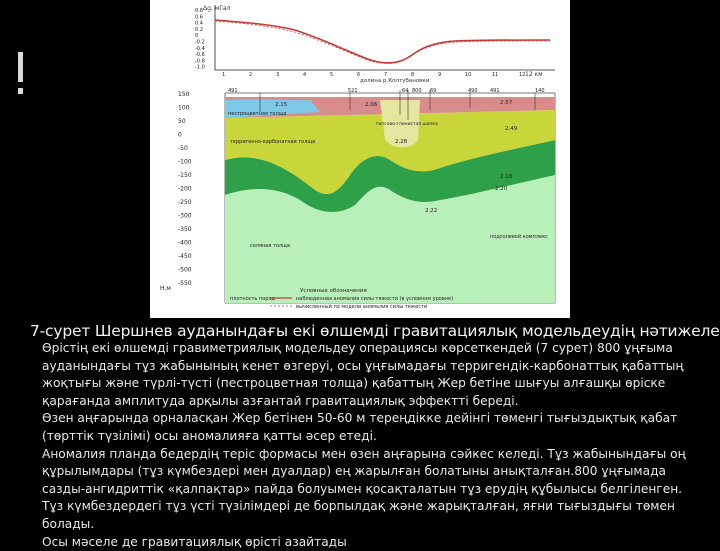  I want to click on decorative-bar-bottom, so click(20, 91).